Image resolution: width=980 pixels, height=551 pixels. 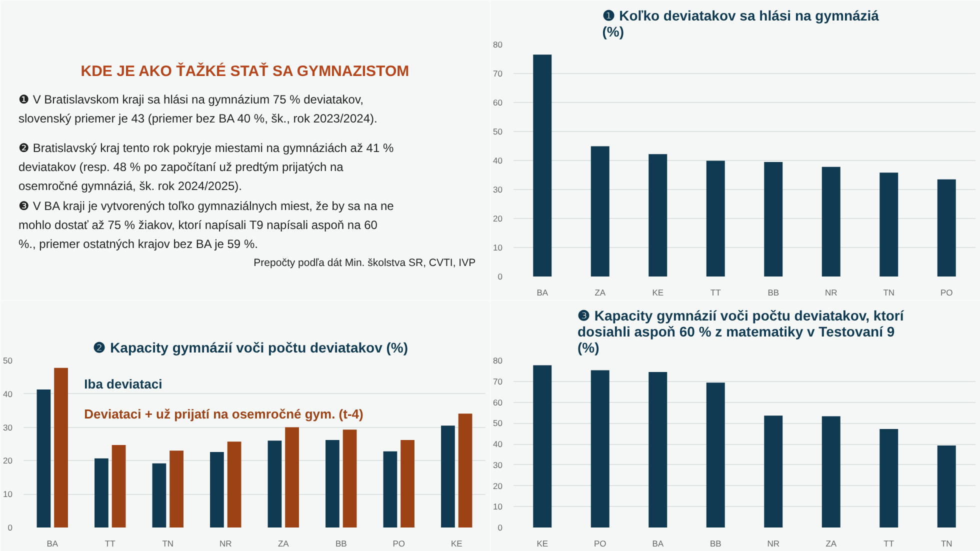 I want to click on chart-title: ❷ Kapacity gymnázií voči počtu deviatakov (%), so click(x=250, y=348).